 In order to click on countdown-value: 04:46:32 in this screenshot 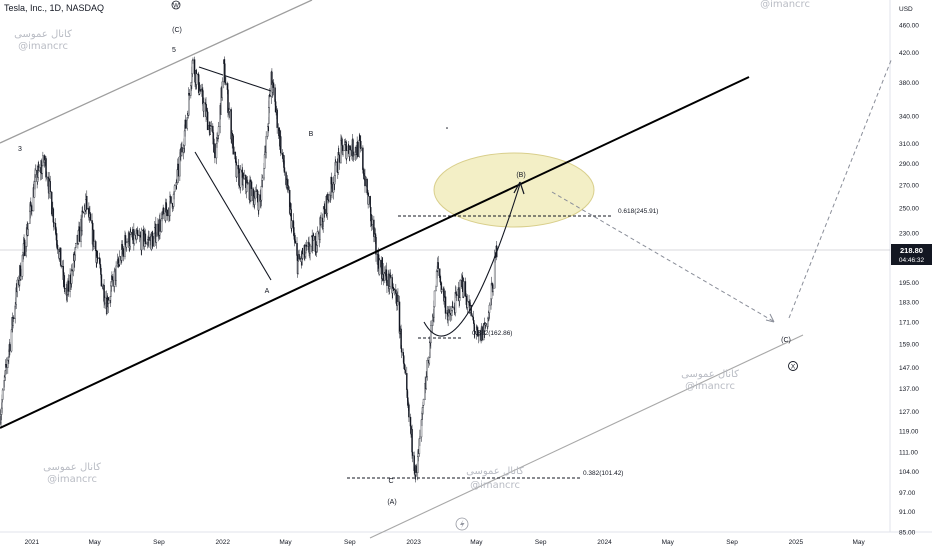, I will do `click(912, 260)`.